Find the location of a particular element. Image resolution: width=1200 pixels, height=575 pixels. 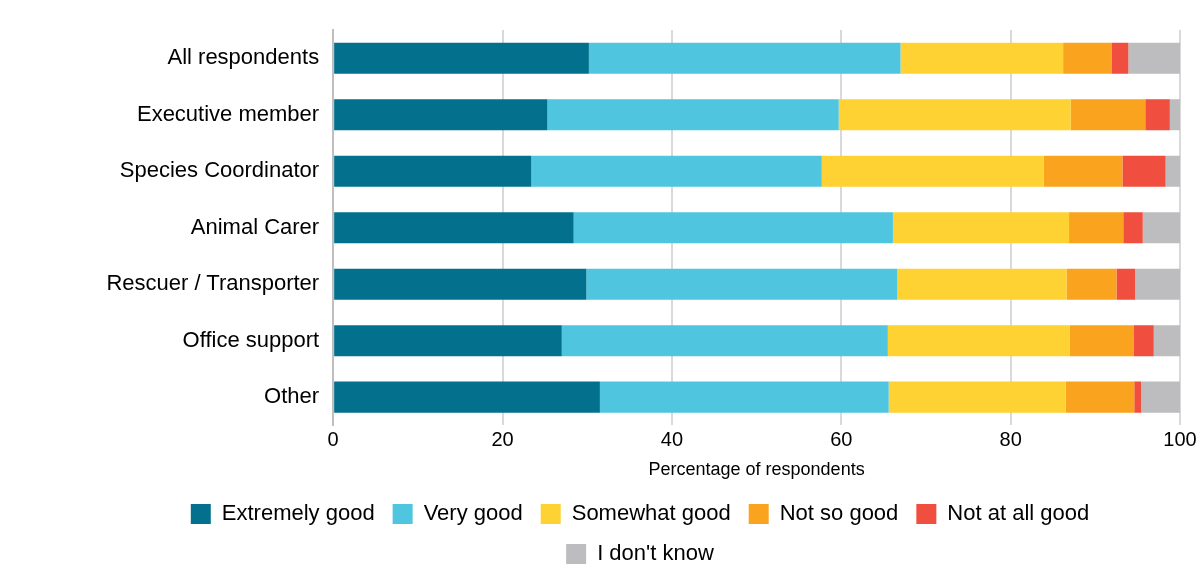

y-tick-label: Species Coordinator is located at coordinates (219, 170).